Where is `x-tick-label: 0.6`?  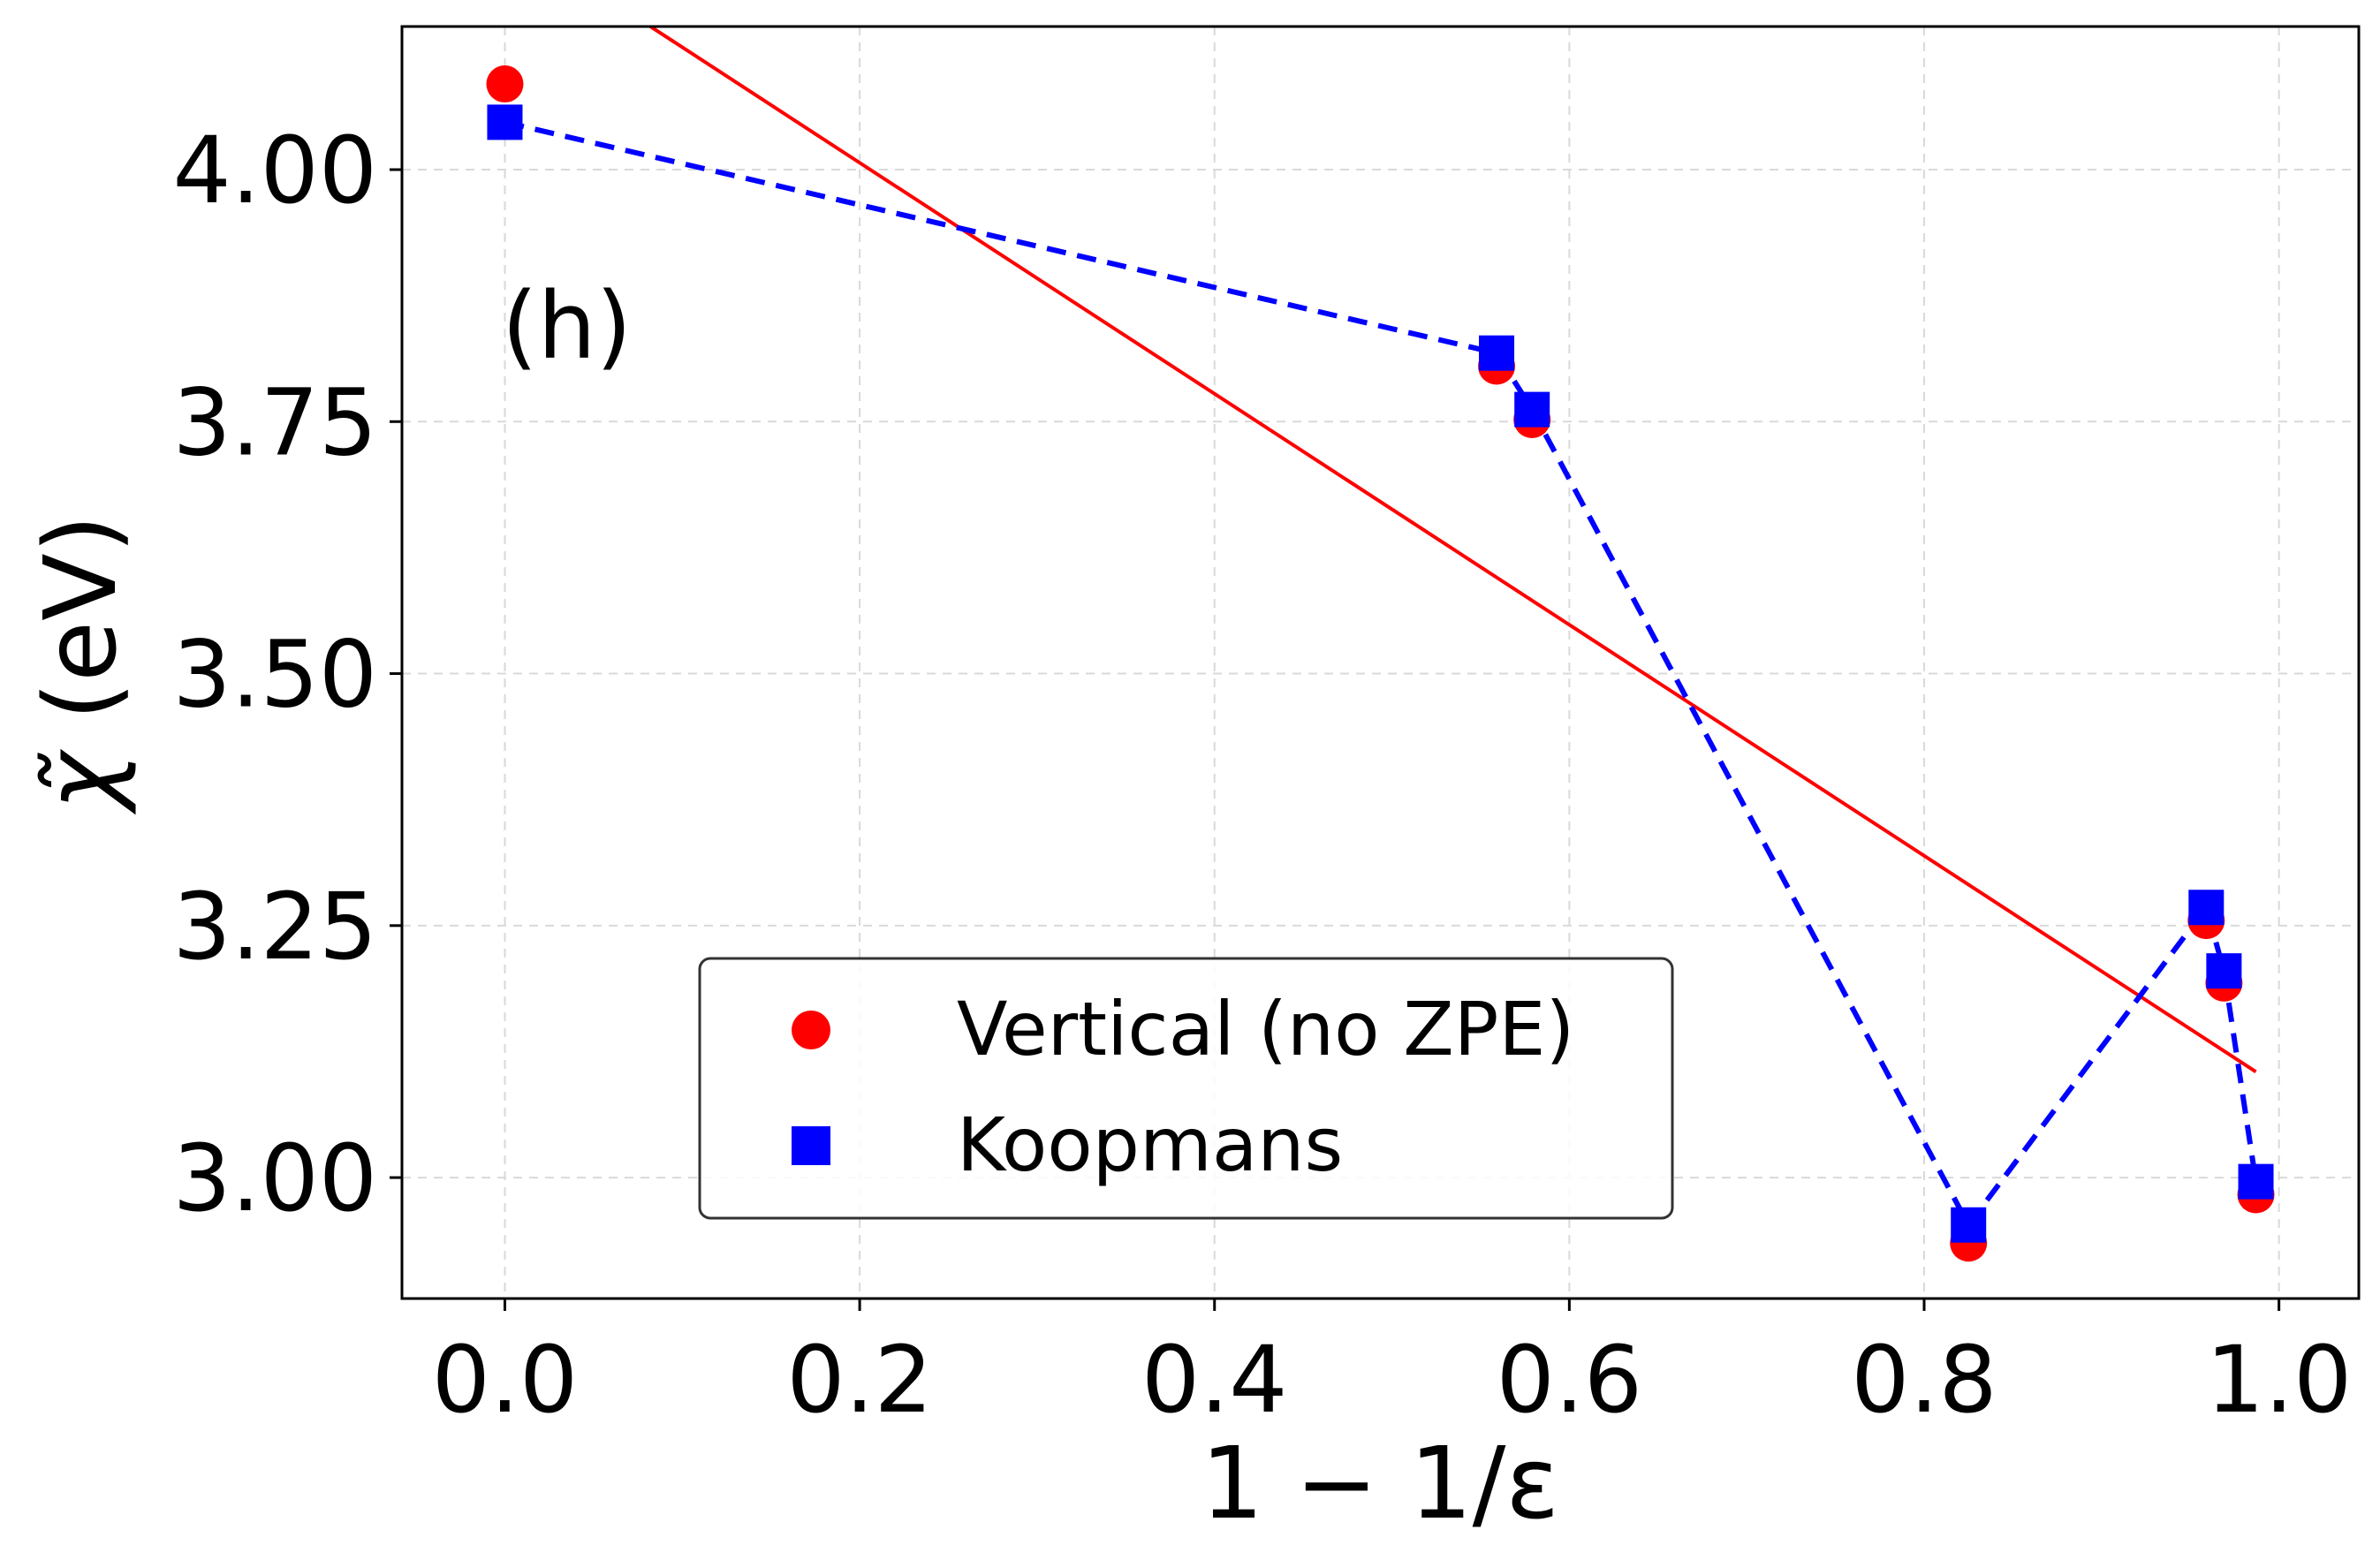 x-tick-label: 0.6 is located at coordinates (1569, 1380).